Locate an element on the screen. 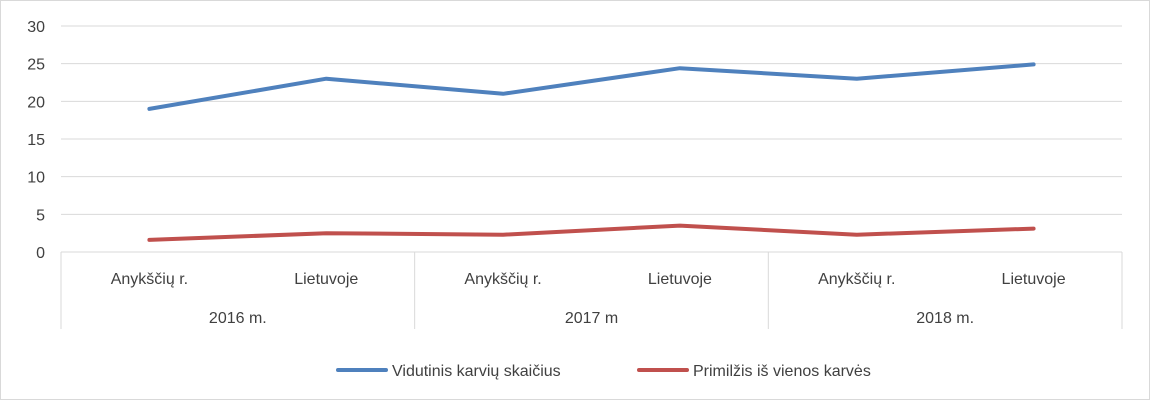 Image resolution: width=1150 pixels, height=404 pixels. x-group-label: 2016 m. is located at coordinates (238, 318).